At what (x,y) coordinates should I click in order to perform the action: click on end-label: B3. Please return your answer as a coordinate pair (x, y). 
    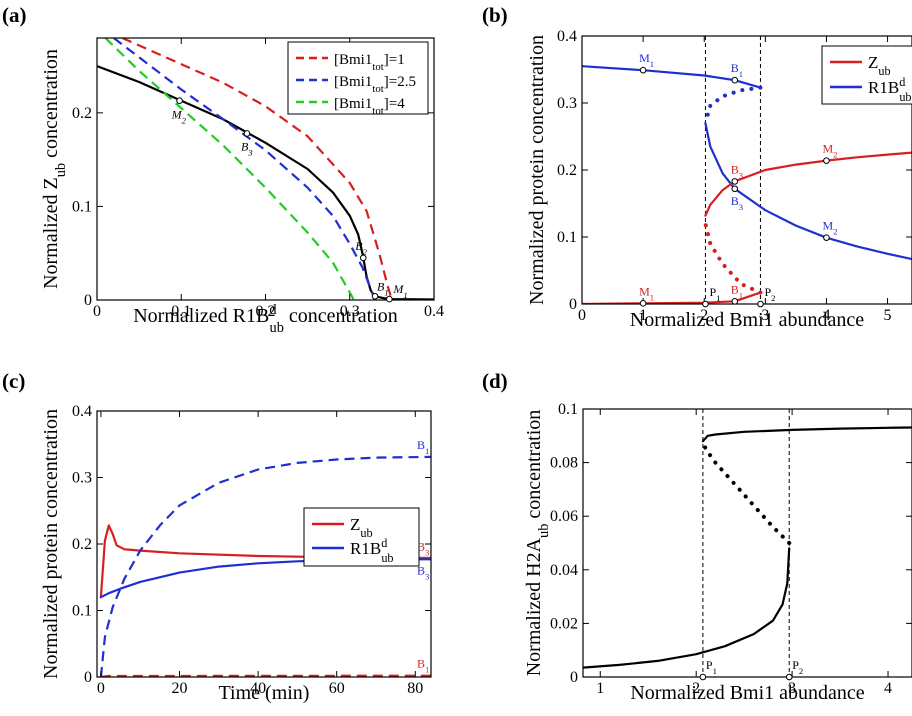
    Looking at the image, I should click on (423, 572).